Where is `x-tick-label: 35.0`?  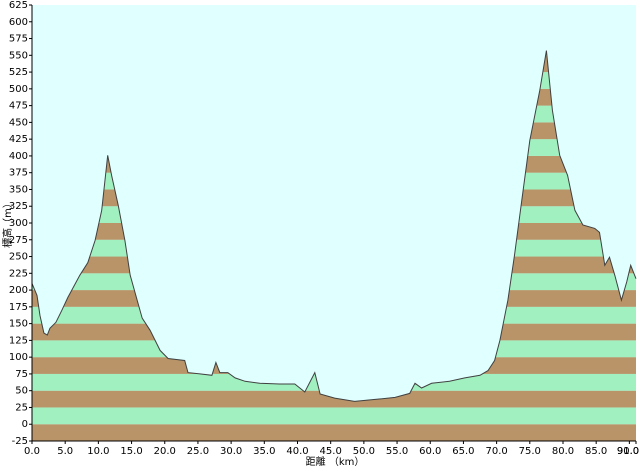 x-tick-label: 35.0 is located at coordinates (264, 451).